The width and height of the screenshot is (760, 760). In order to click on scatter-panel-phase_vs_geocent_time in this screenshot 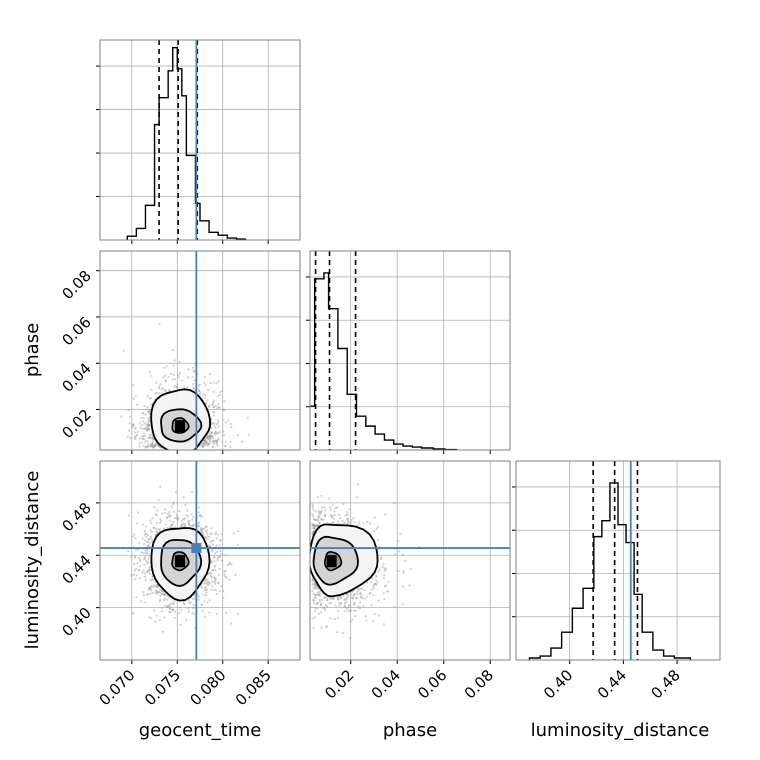, I will do `click(198, 352)`.